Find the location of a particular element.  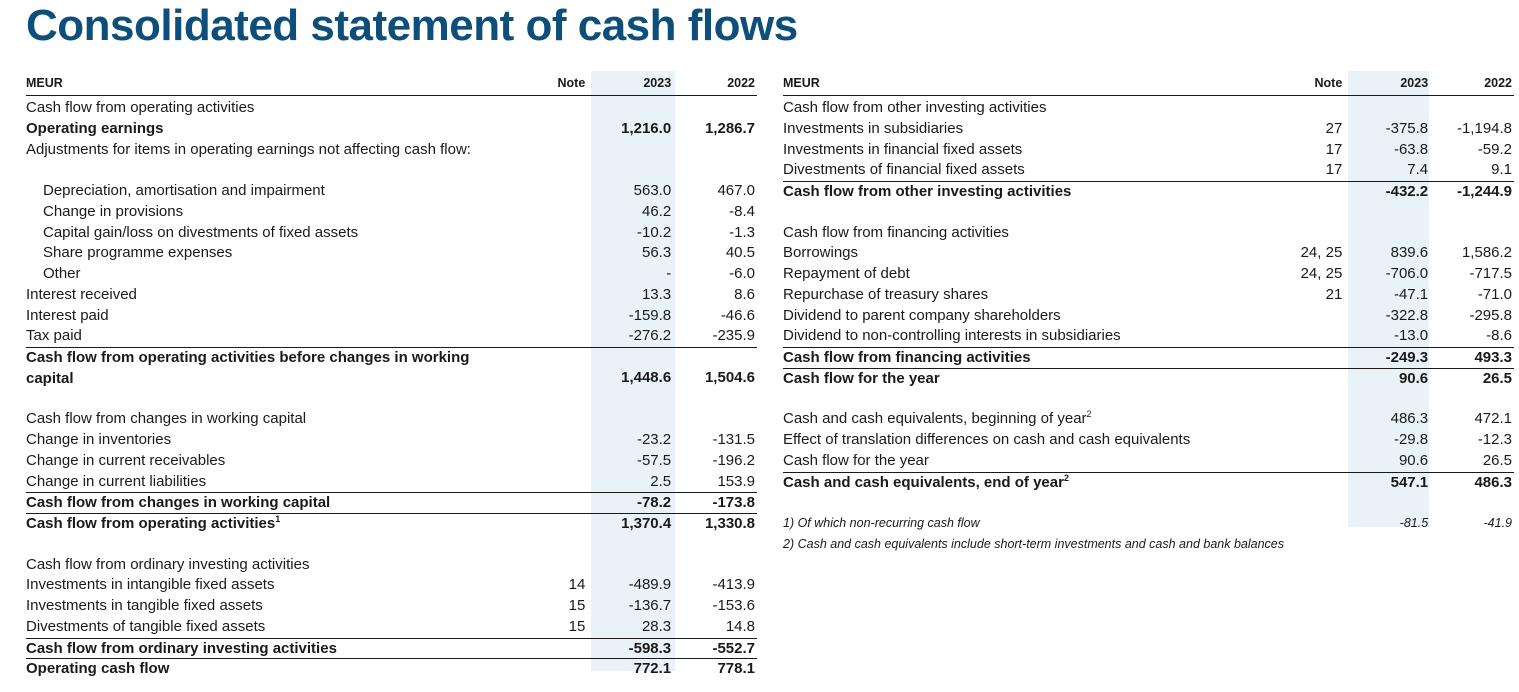

row-label: Interest received is located at coordinates (265, 295).